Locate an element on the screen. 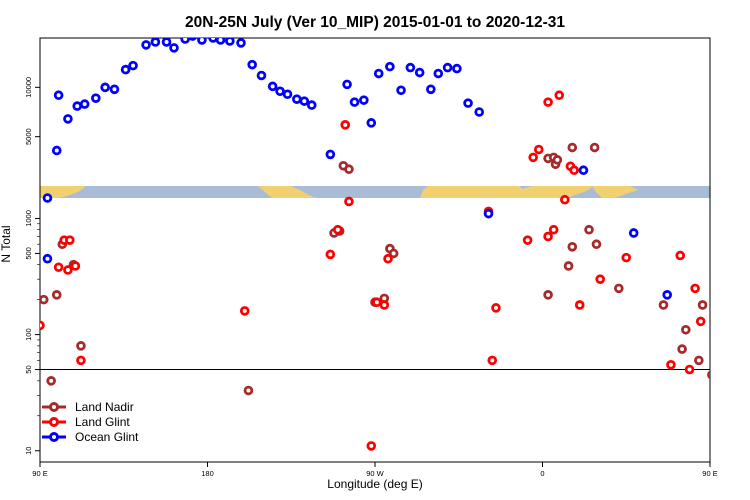 The height and width of the screenshot is (500, 750). legend-entry-ocean-glint: Ocean Glint is located at coordinates (90, 437).